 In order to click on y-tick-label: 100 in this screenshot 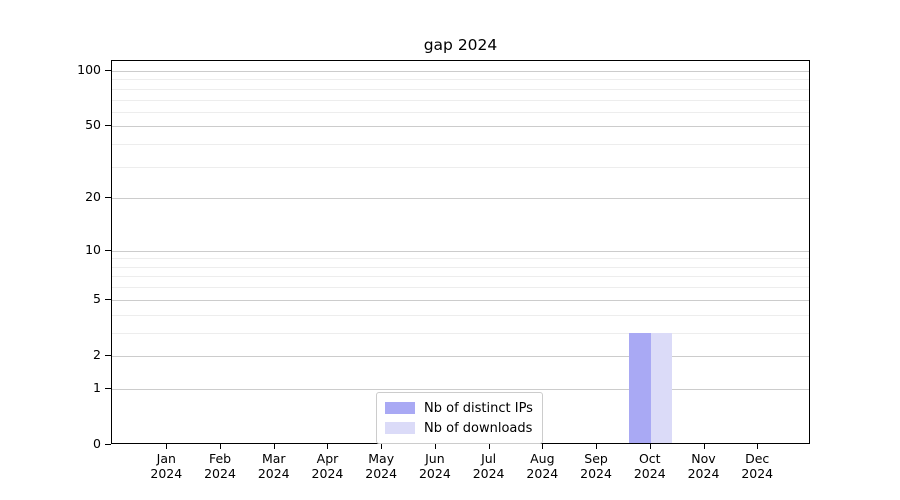, I will do `click(89, 69)`.